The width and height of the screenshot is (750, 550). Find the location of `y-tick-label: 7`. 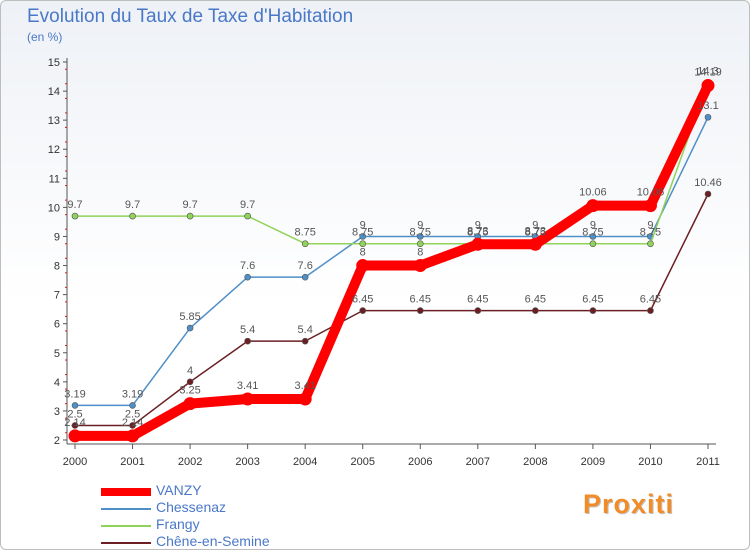

y-tick-label: 7 is located at coordinates (57, 296).